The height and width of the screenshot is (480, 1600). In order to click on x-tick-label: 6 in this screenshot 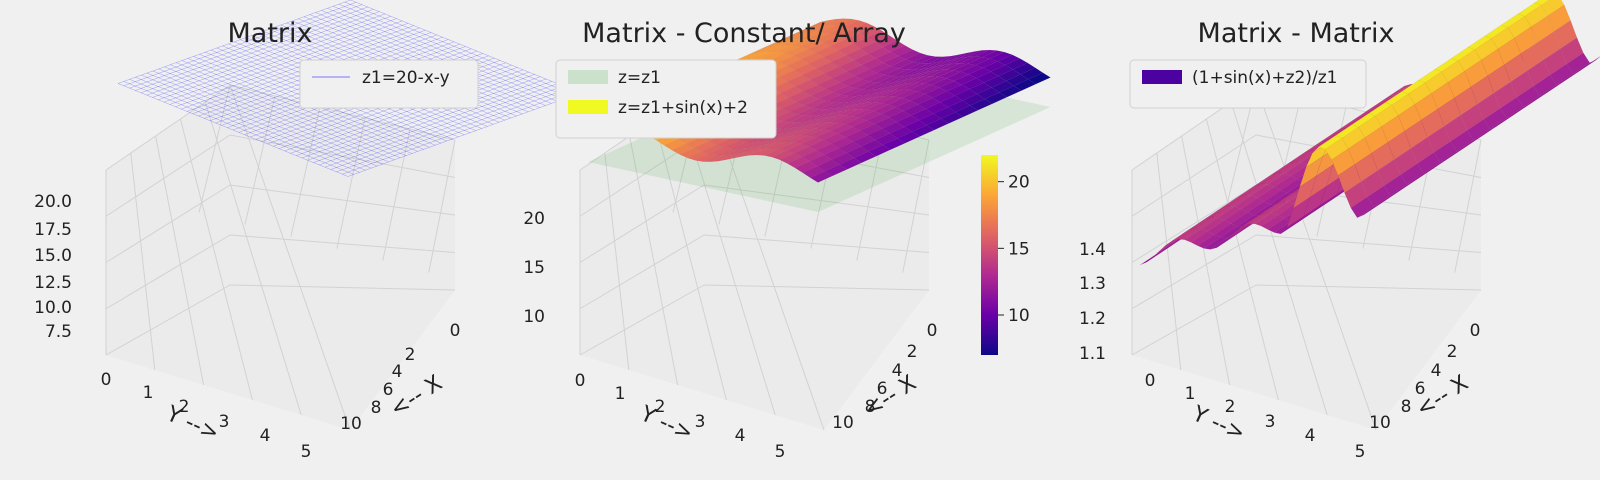, I will do `click(882, 389)`.